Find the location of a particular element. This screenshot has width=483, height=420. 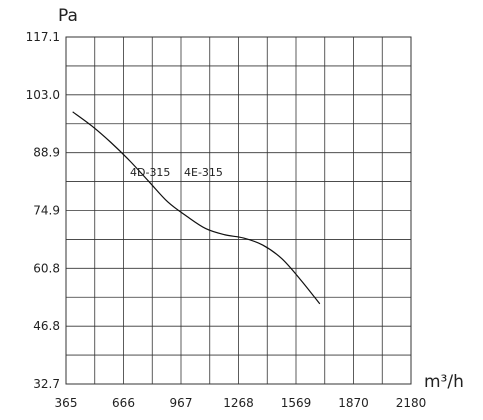

y-axis-ticks: 117.1 103.0 88.9 74.9 60.8 46.8 32.7 is located at coordinates (43, 210).